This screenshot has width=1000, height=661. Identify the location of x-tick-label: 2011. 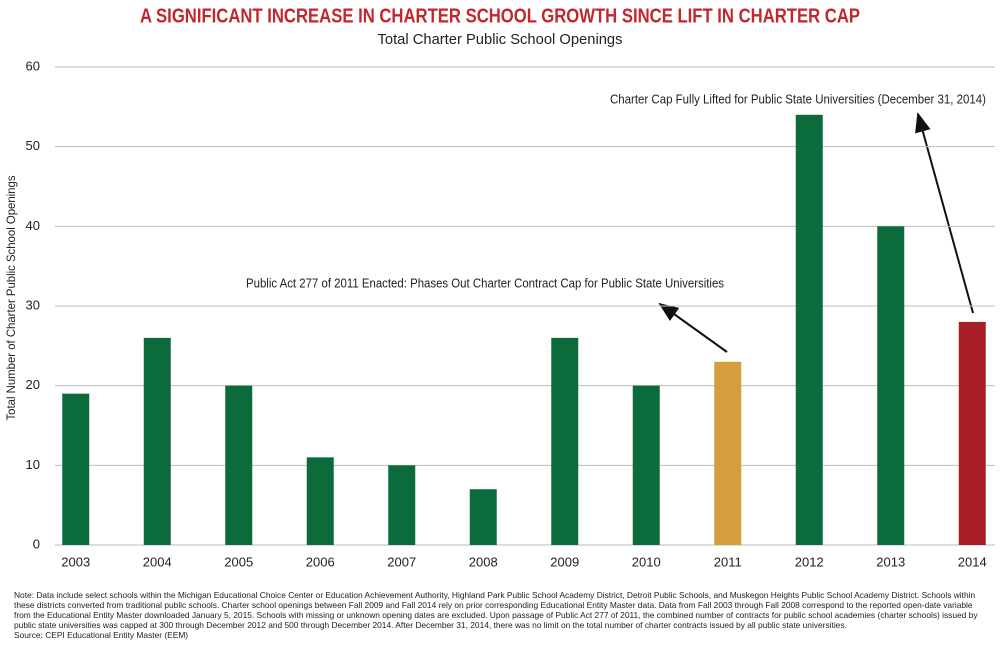
(728, 561).